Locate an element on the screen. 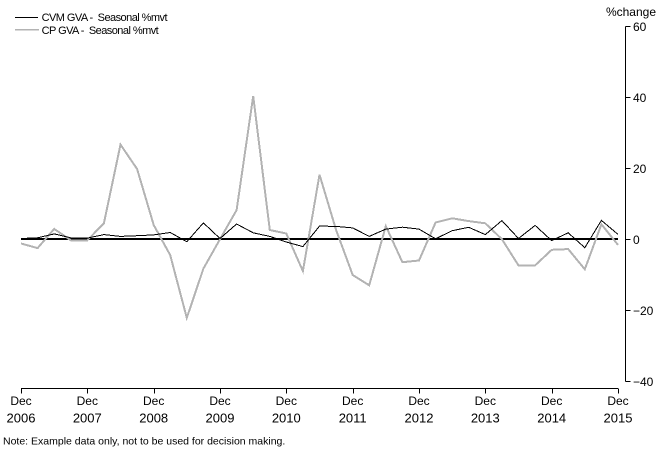 This screenshot has width=661, height=454. svg-text: 20 is located at coordinates (640, 169).